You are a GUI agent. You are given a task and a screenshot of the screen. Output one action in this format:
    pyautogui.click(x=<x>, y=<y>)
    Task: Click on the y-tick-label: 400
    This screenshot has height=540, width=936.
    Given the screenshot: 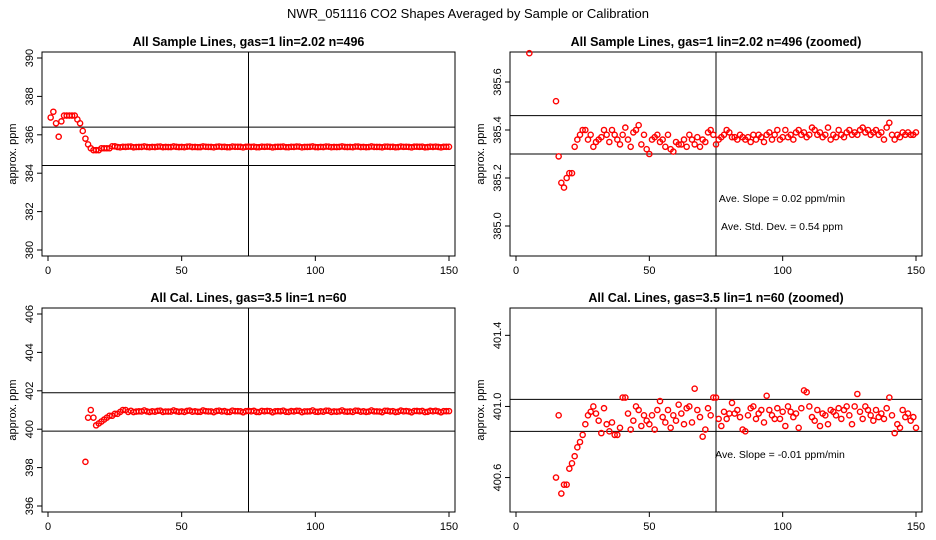 What is the action you would take?
    pyautogui.click(x=30, y=429)
    